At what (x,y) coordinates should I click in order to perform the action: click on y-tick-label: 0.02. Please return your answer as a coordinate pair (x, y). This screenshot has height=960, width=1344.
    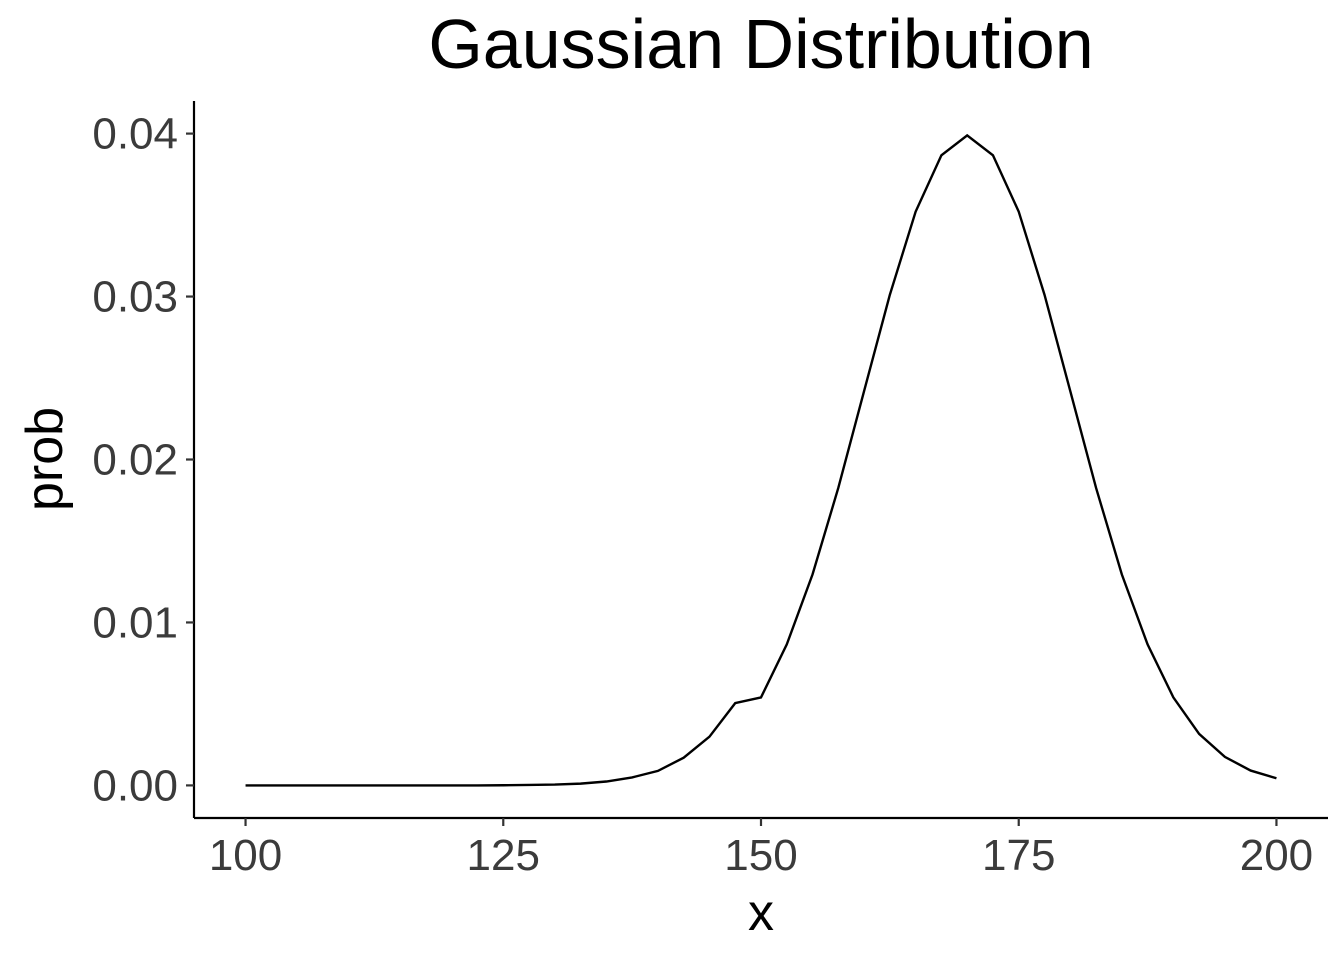
    Looking at the image, I should click on (135, 460).